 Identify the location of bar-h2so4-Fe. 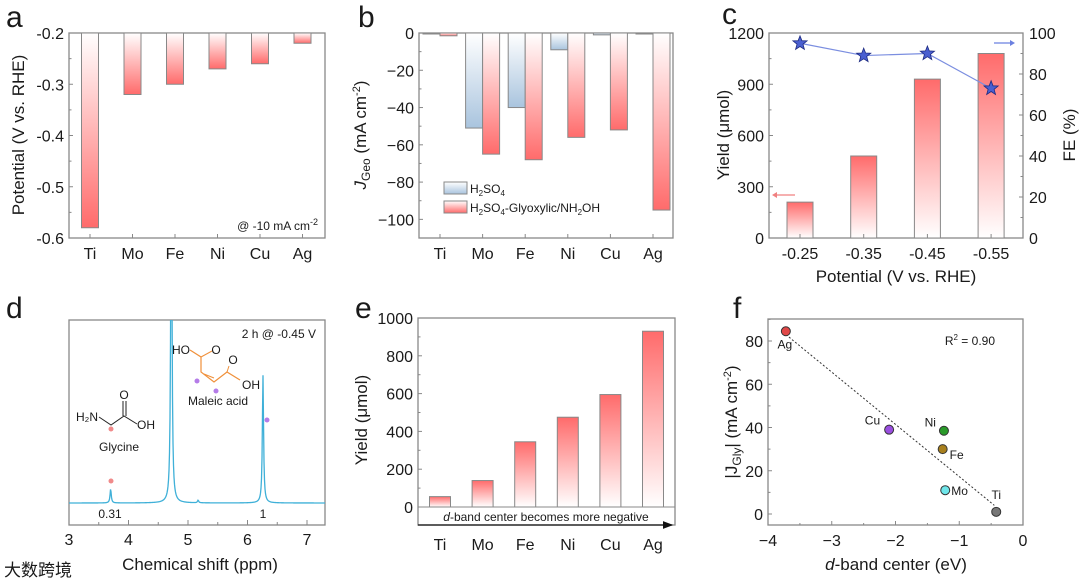
(516, 70).